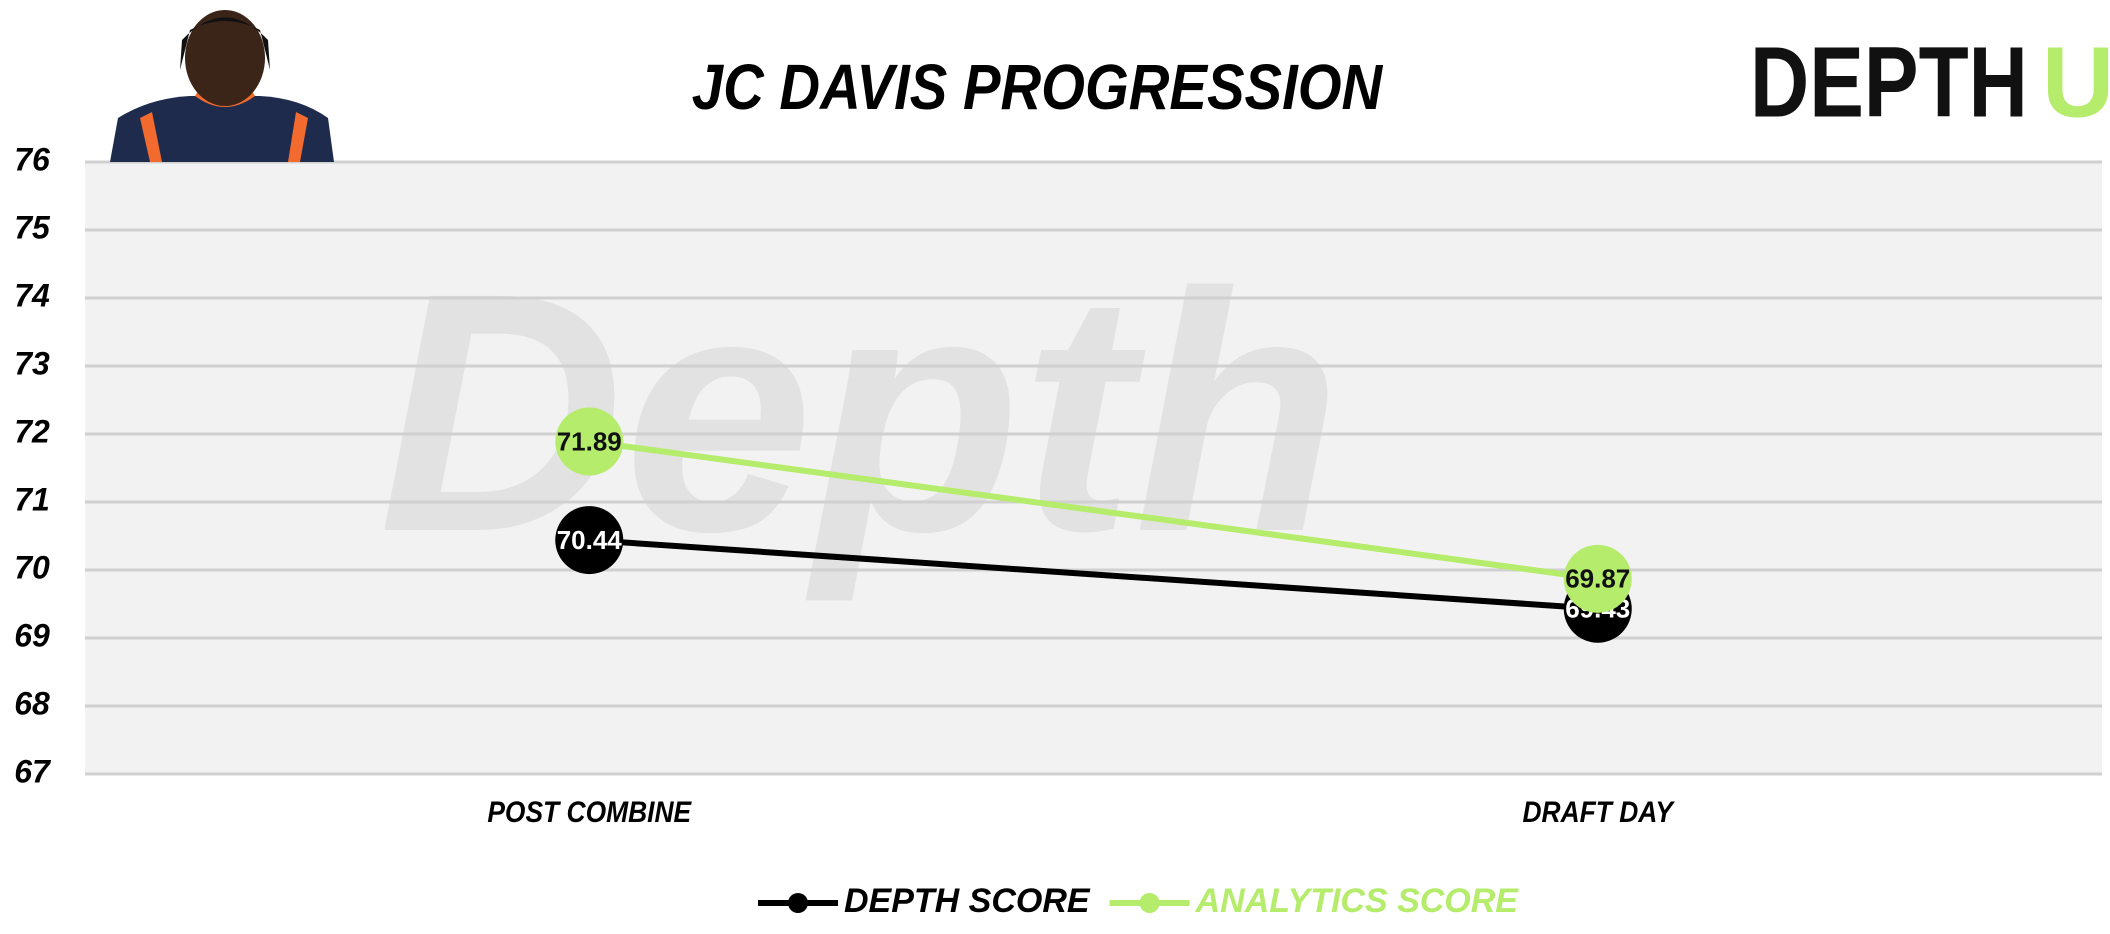 The width and height of the screenshot is (2110, 934). What do you see at coordinates (2076, 82) in the screenshot?
I see `logo-accent: U` at bounding box center [2076, 82].